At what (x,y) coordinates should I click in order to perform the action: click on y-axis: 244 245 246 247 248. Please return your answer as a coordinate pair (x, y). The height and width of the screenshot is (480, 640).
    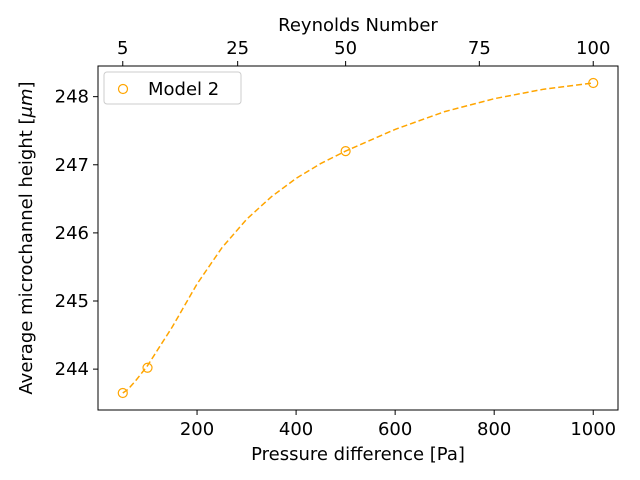
    Looking at the image, I should click on (76, 233).